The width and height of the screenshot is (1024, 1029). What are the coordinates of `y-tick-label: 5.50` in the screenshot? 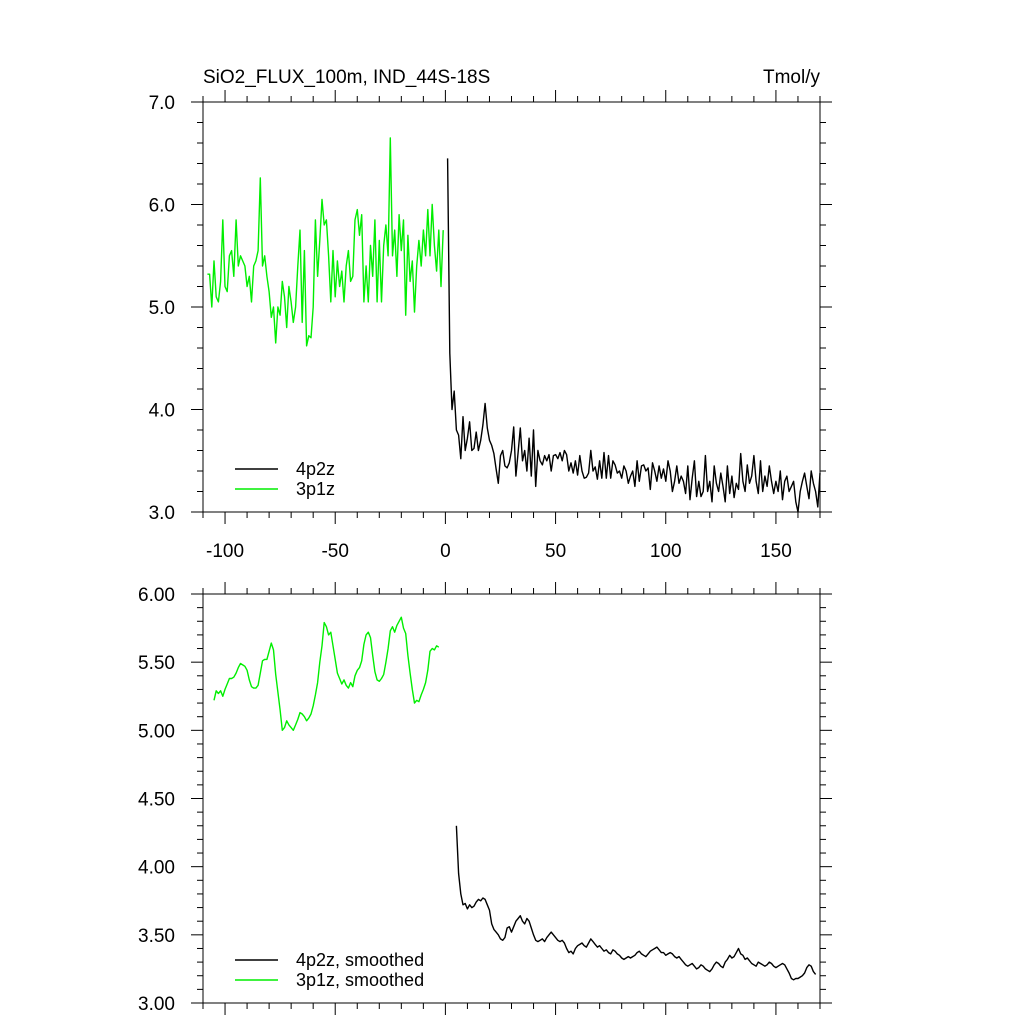 It's located at (156, 663).